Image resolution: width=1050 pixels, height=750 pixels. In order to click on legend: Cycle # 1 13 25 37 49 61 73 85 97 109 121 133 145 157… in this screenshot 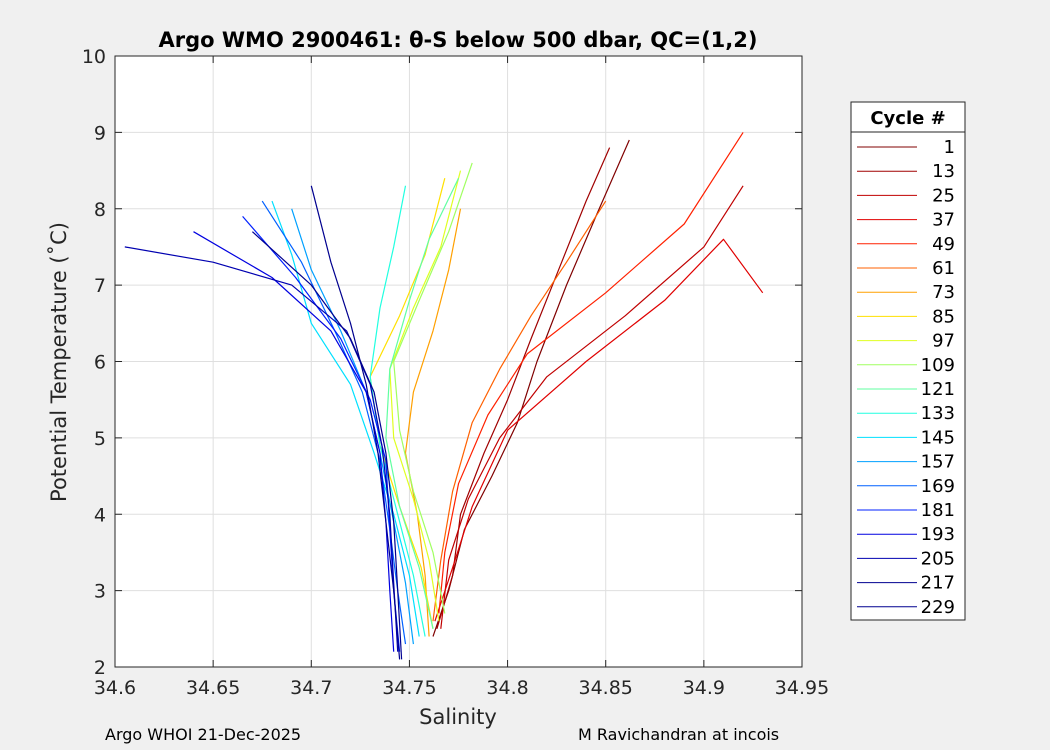, I will do `click(908, 361)`.